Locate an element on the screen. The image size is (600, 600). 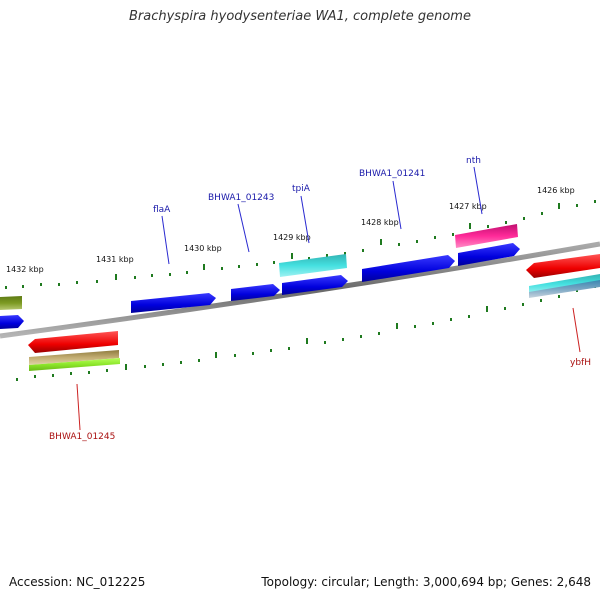
scale-label-1426: 1426 kbp is located at coordinates (556, 190).